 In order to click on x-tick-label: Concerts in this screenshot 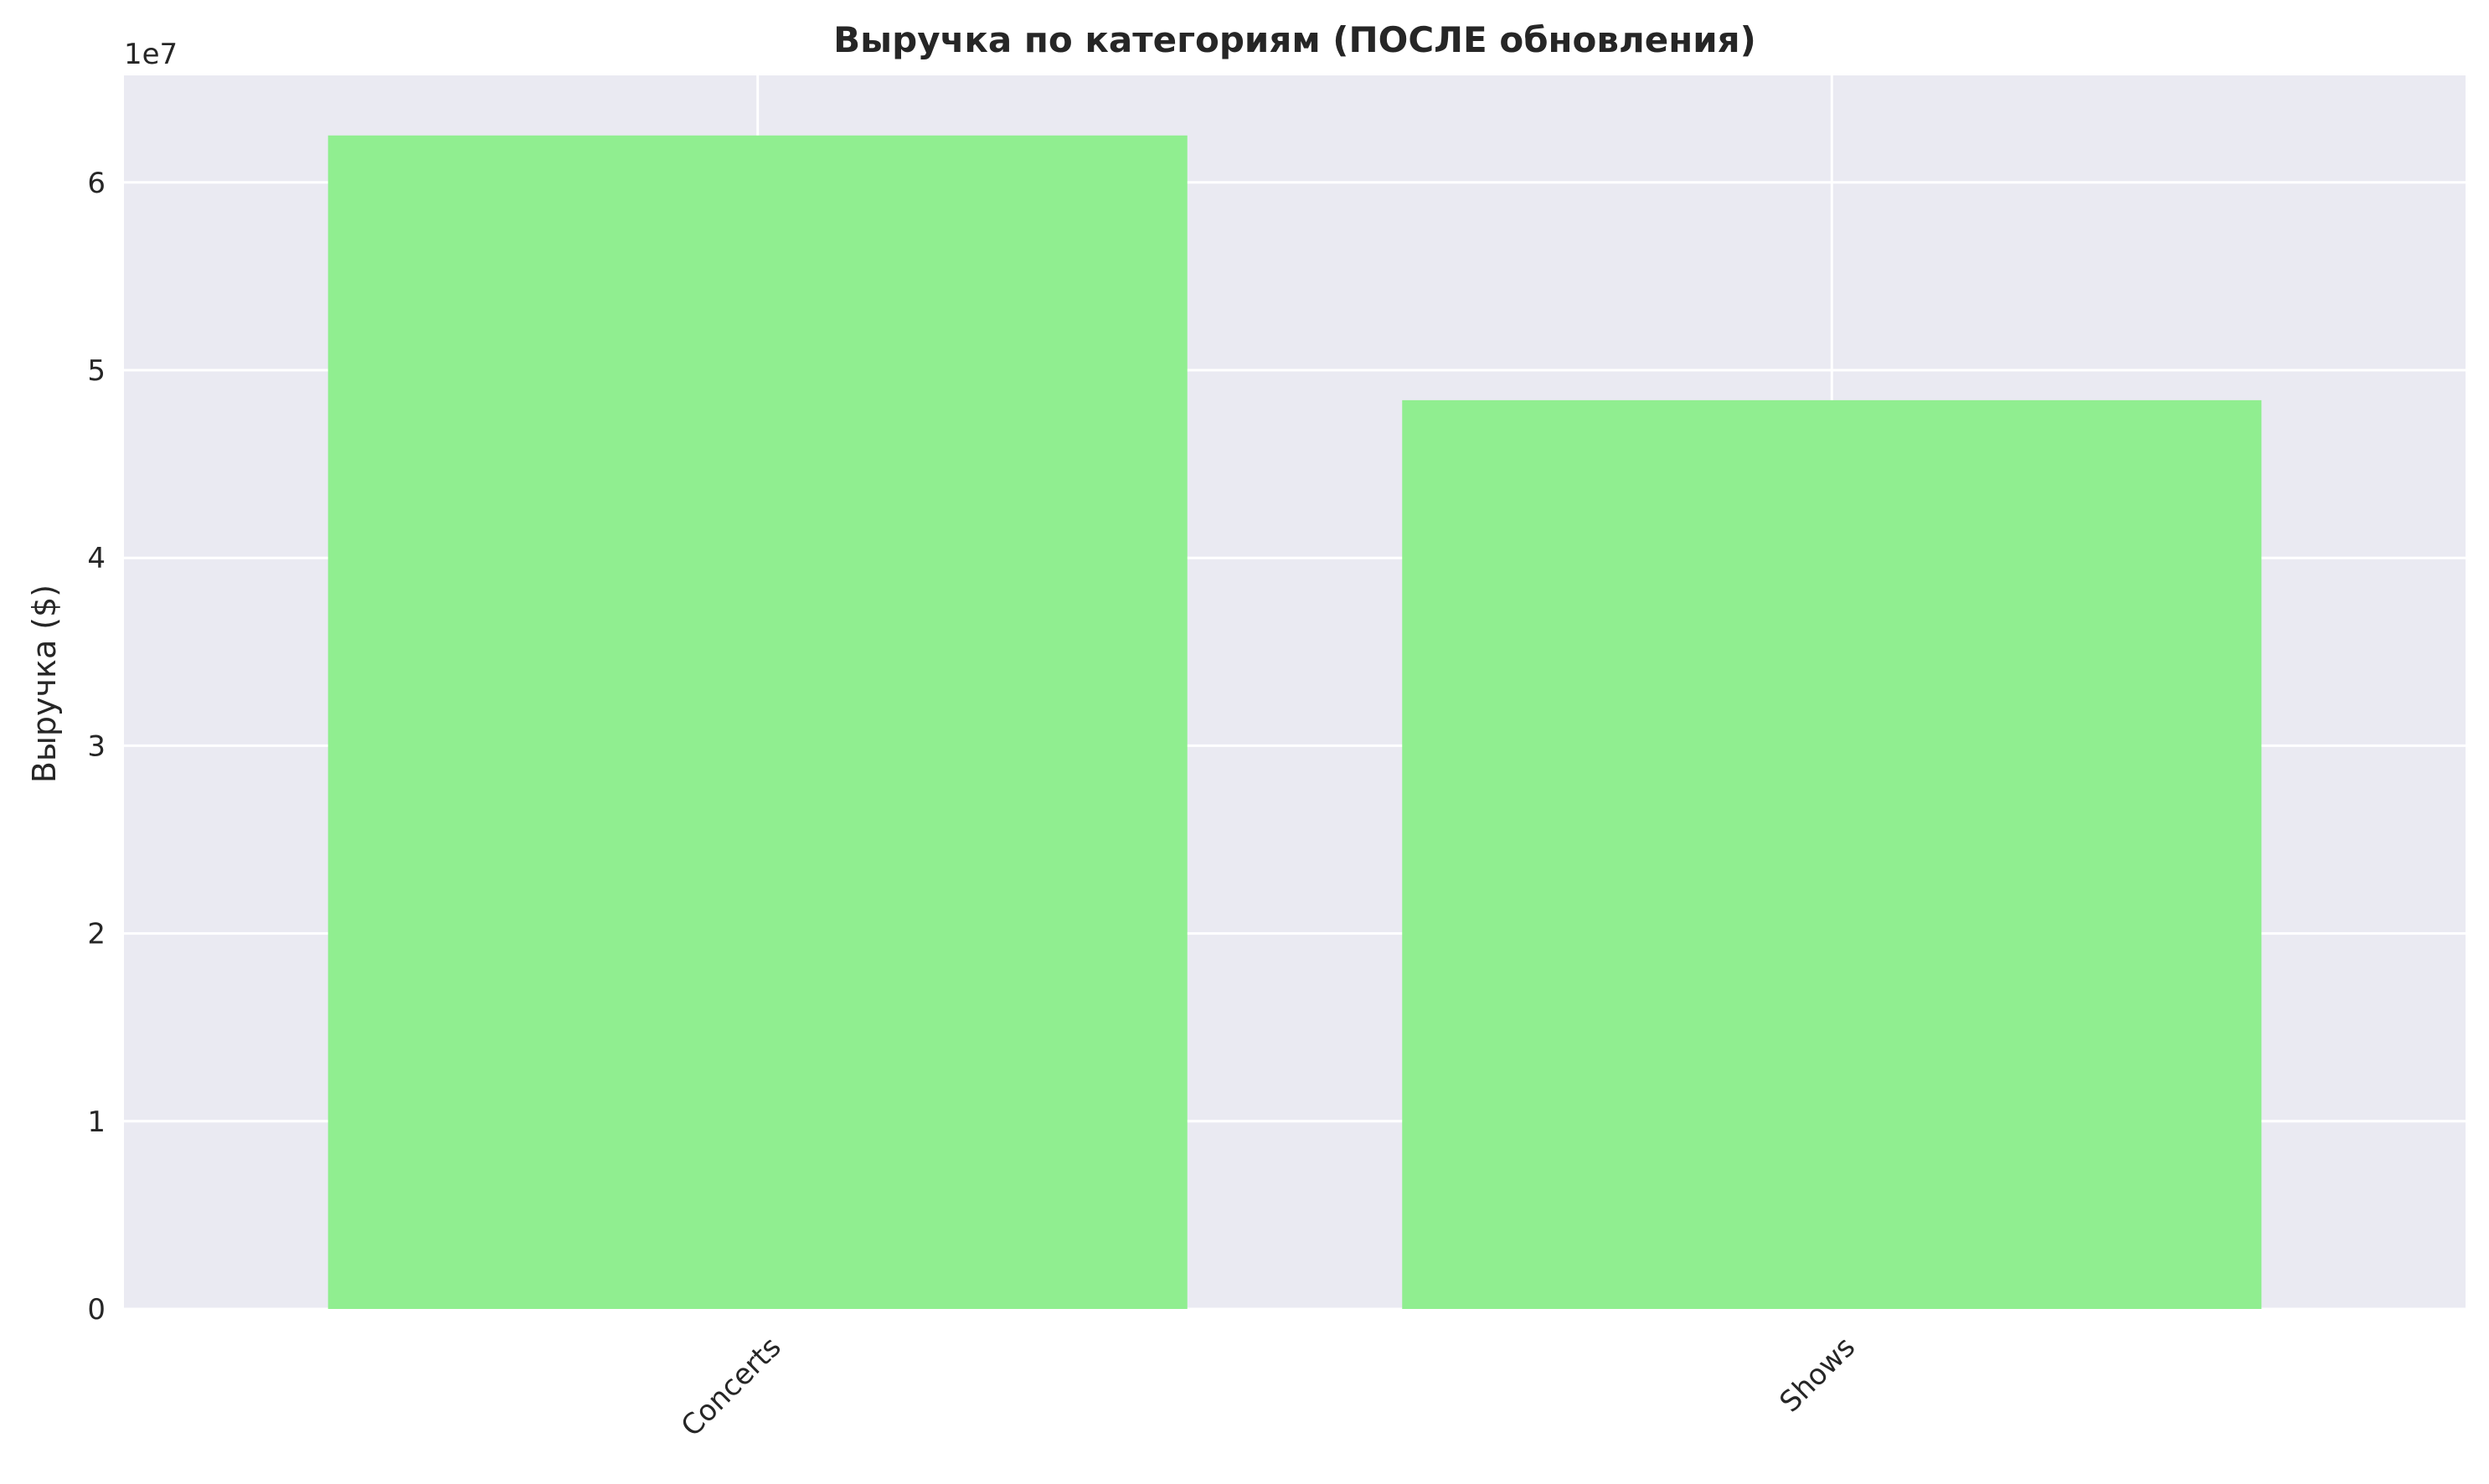, I will do `click(731, 1387)`.